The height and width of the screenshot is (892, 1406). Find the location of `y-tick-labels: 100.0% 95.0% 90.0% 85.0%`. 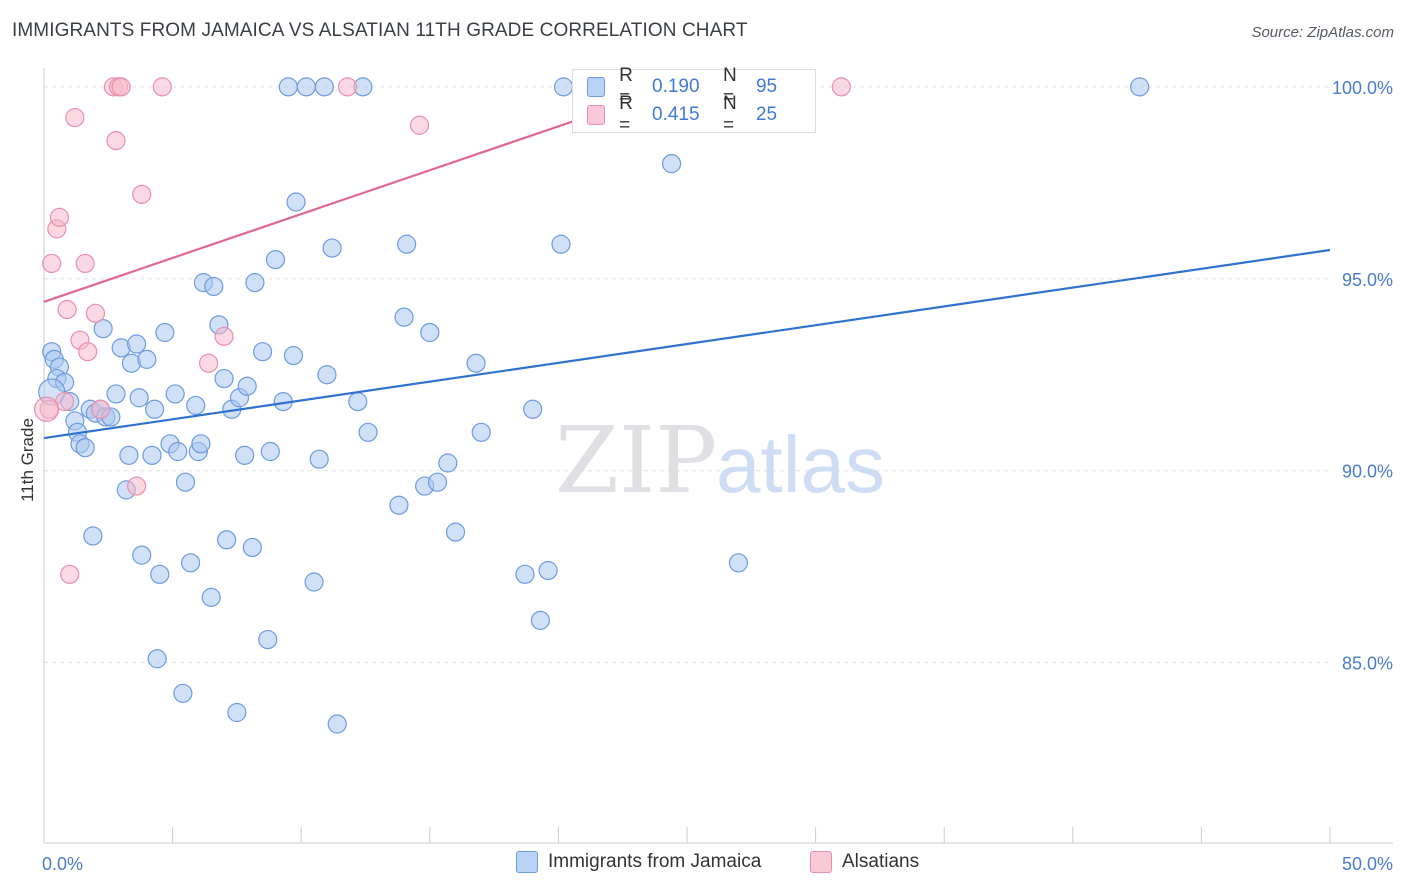

y-tick-labels: 100.0% 95.0% 90.0% 85.0% is located at coordinates (1362, 376).